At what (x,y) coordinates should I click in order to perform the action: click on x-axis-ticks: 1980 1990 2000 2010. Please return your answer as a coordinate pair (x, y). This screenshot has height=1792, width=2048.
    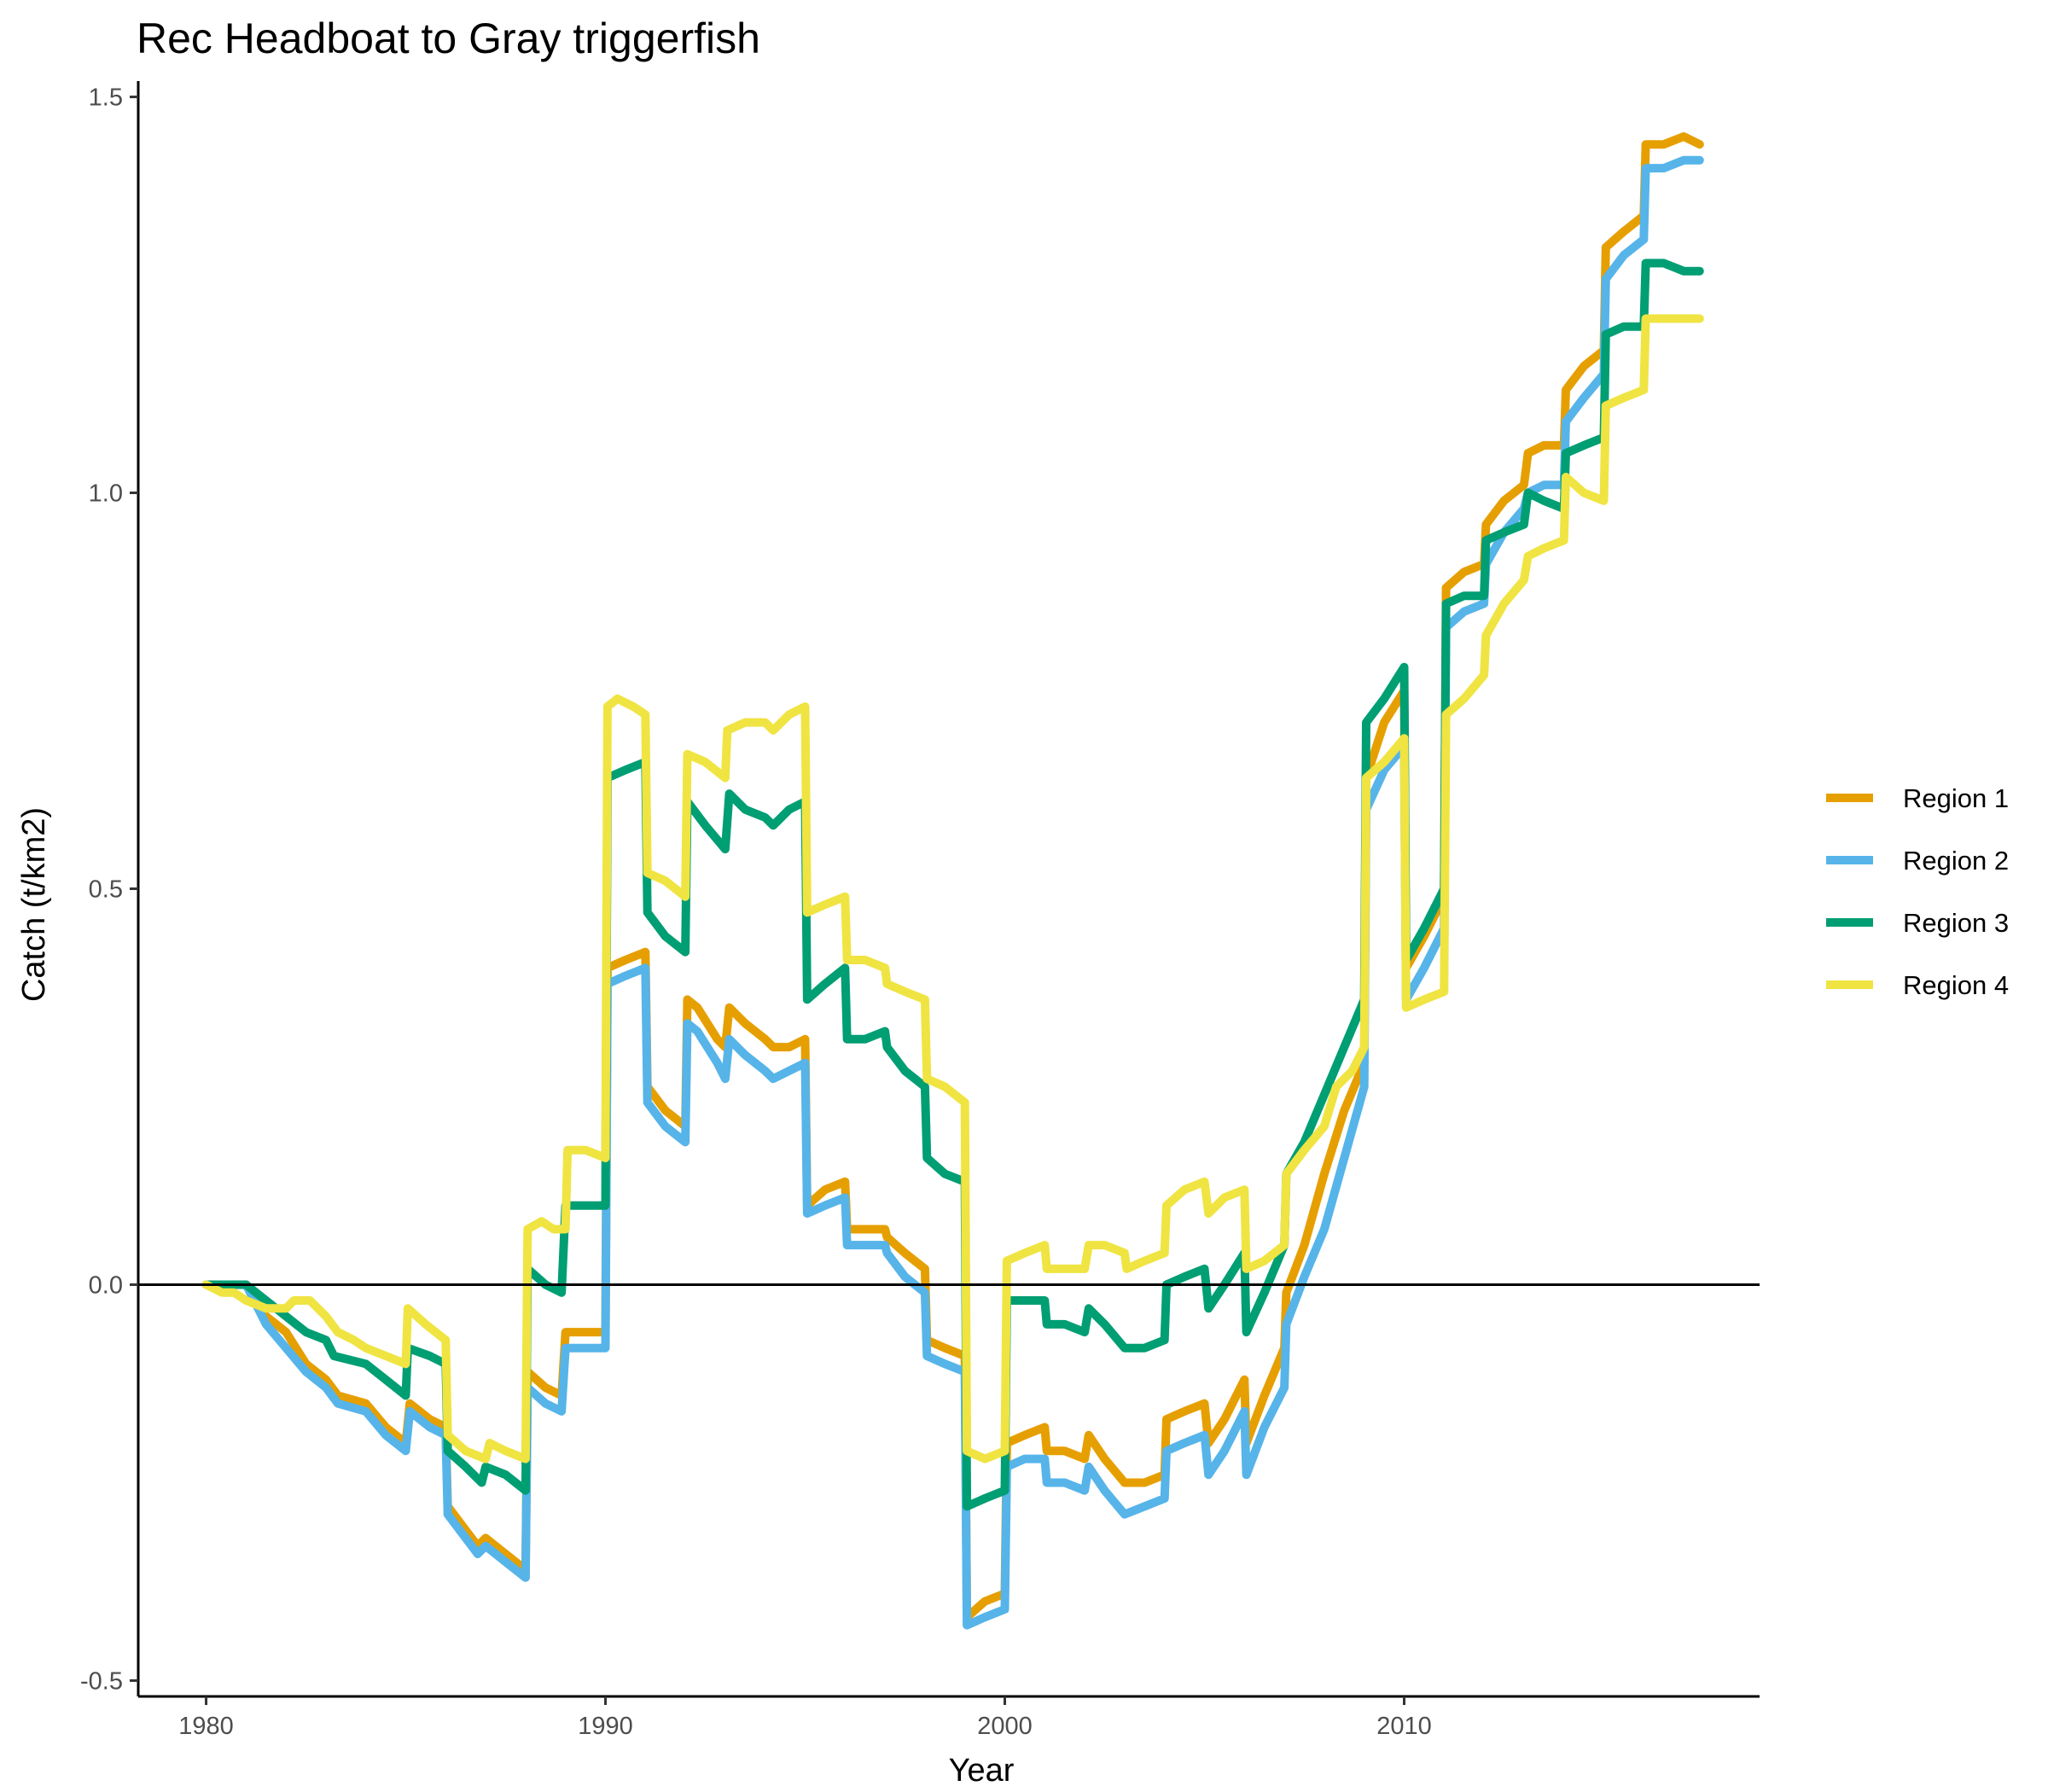
    Looking at the image, I should click on (805, 1718).